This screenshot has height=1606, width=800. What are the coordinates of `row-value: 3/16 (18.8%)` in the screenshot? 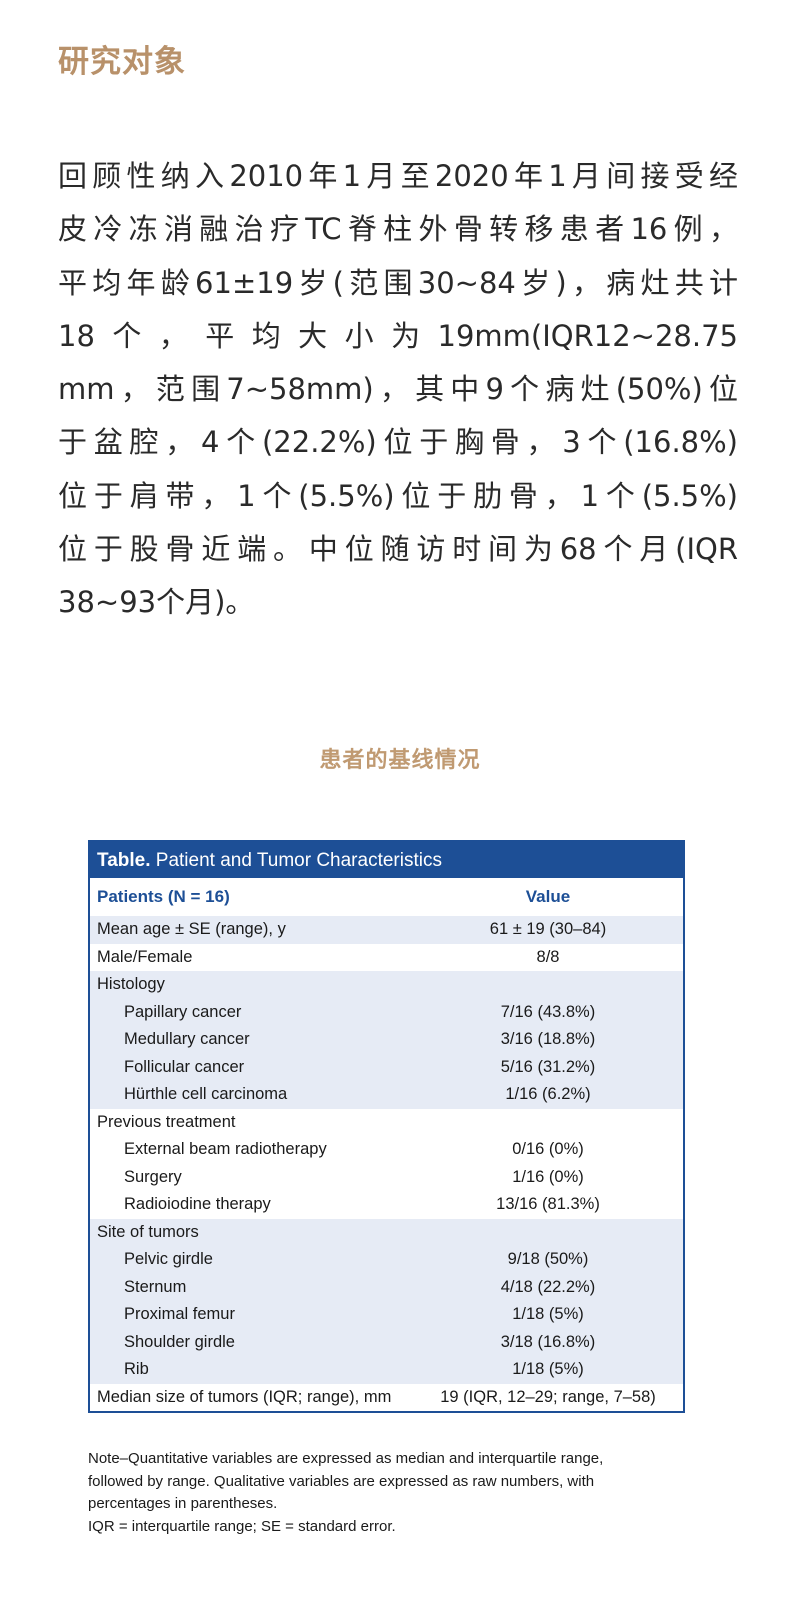 It's located at (548, 1039).